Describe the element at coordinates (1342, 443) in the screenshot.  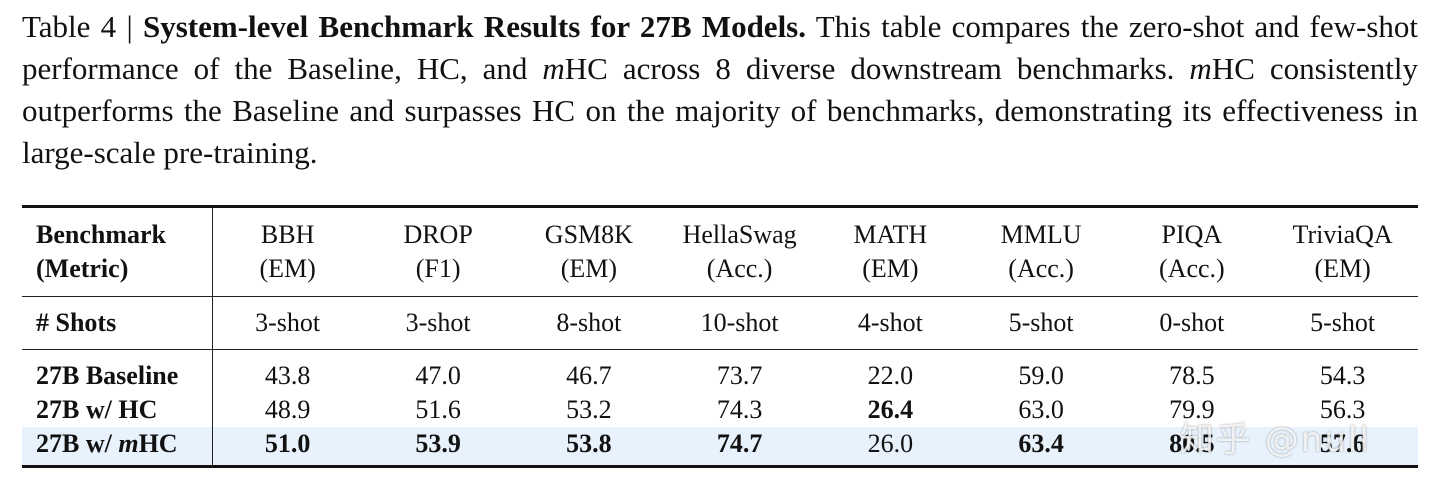
I see `best-value: 57.6` at that location.